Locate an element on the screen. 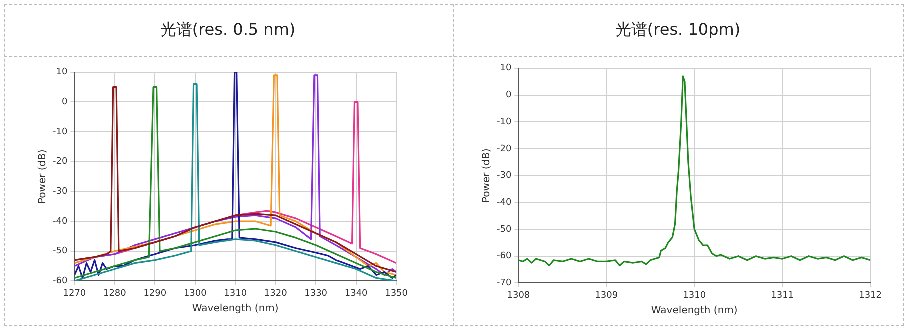 The height and width of the screenshot is (333, 909). x-tick-label: 1330 is located at coordinates (316, 293).